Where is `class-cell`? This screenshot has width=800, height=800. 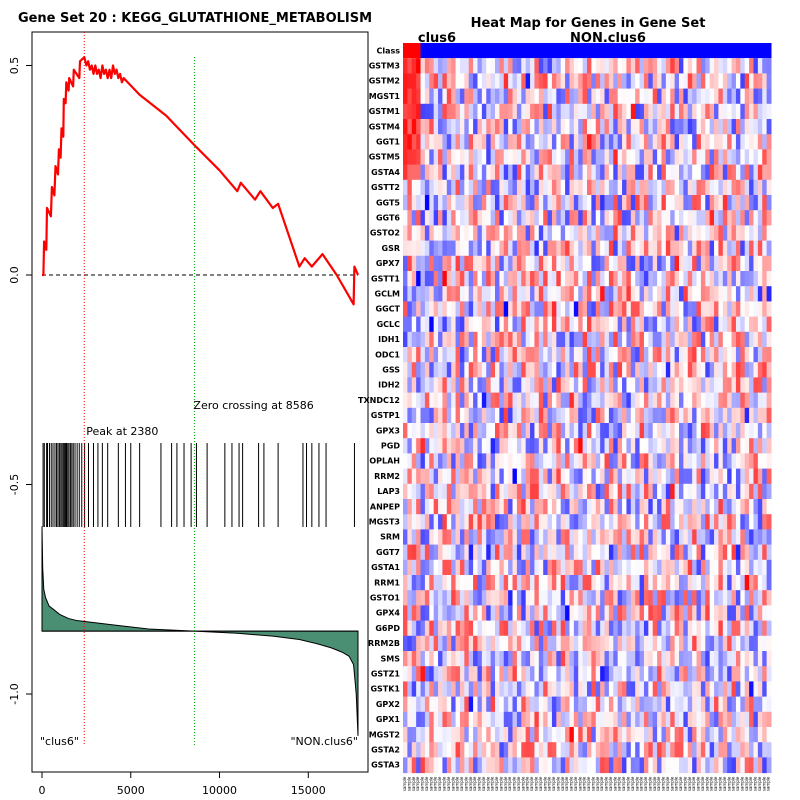
class-cell is located at coordinates (502, 51).